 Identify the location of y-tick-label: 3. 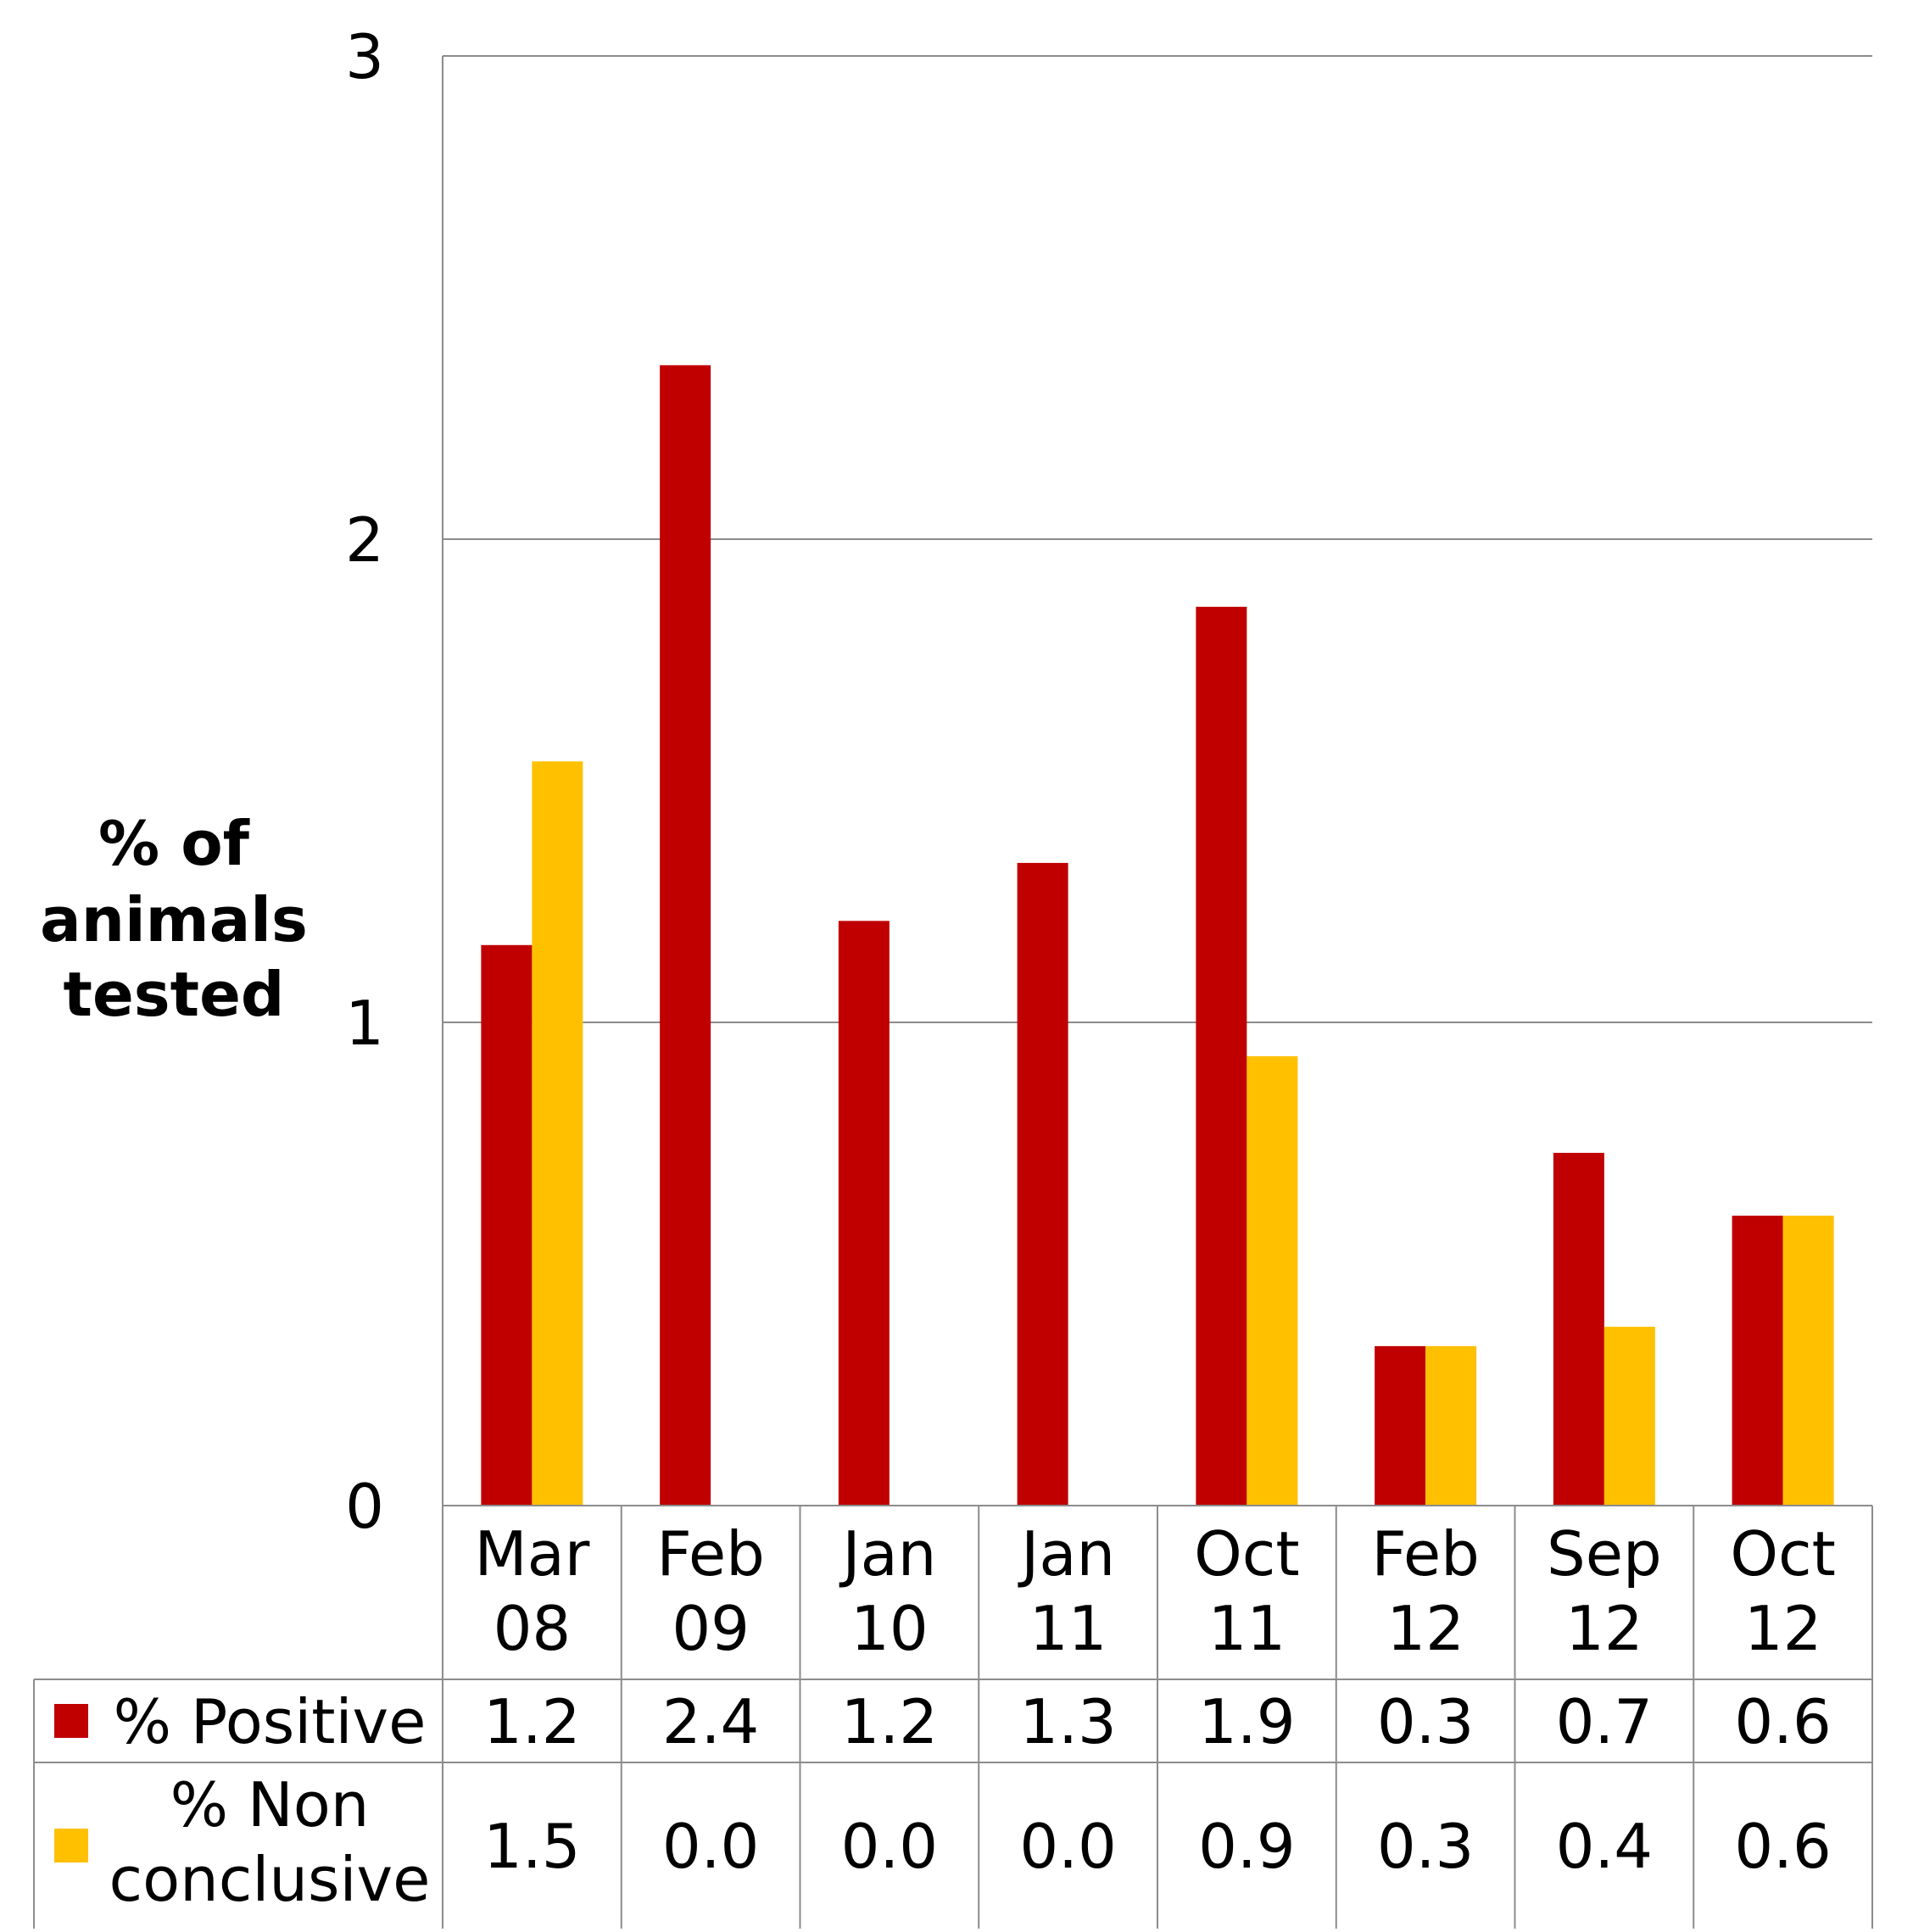
(364, 56).